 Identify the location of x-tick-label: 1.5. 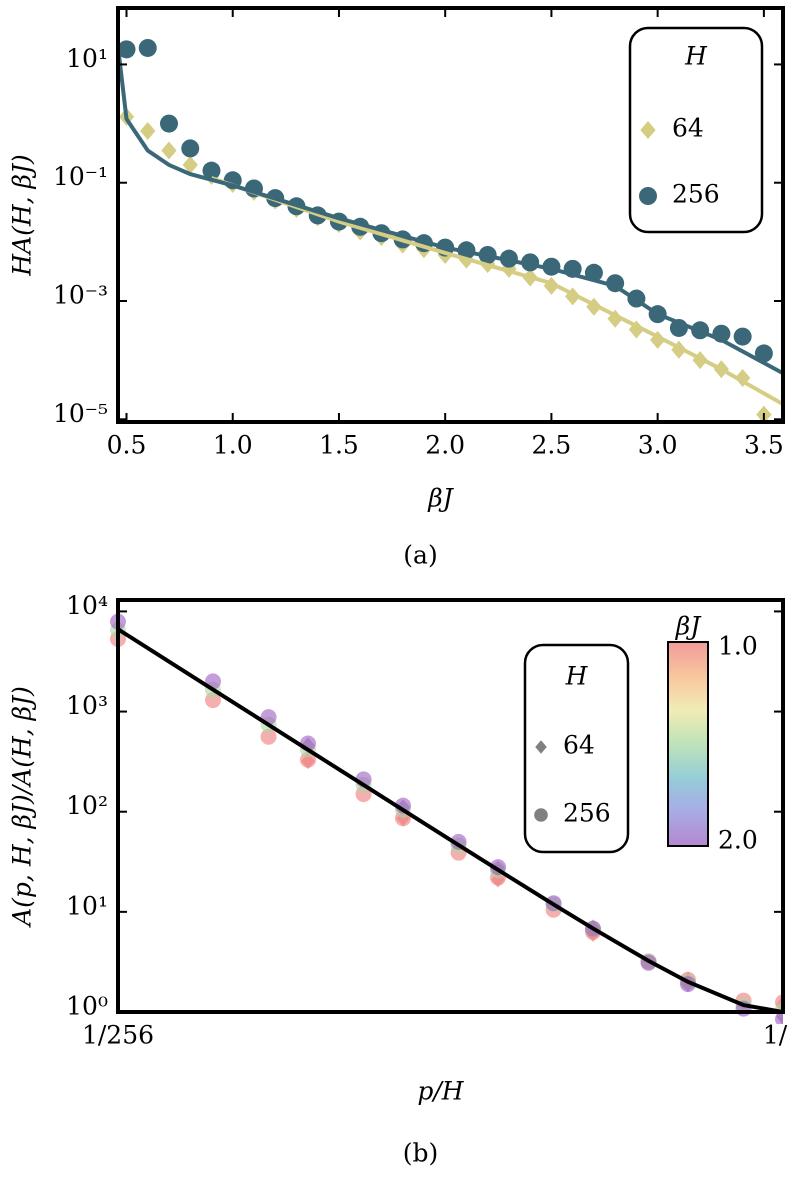
(339, 445).